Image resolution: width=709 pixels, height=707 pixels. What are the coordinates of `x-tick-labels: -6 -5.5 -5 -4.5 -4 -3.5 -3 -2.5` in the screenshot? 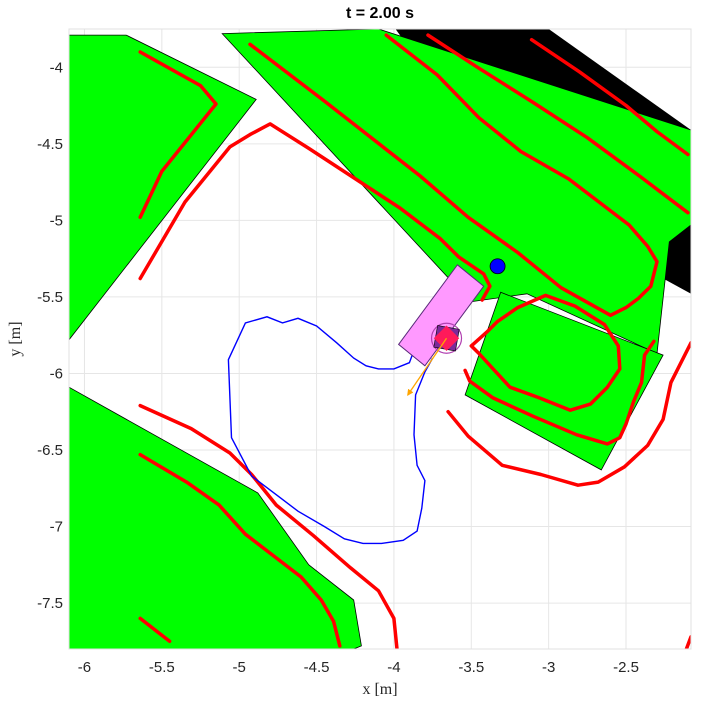 It's located at (358, 667).